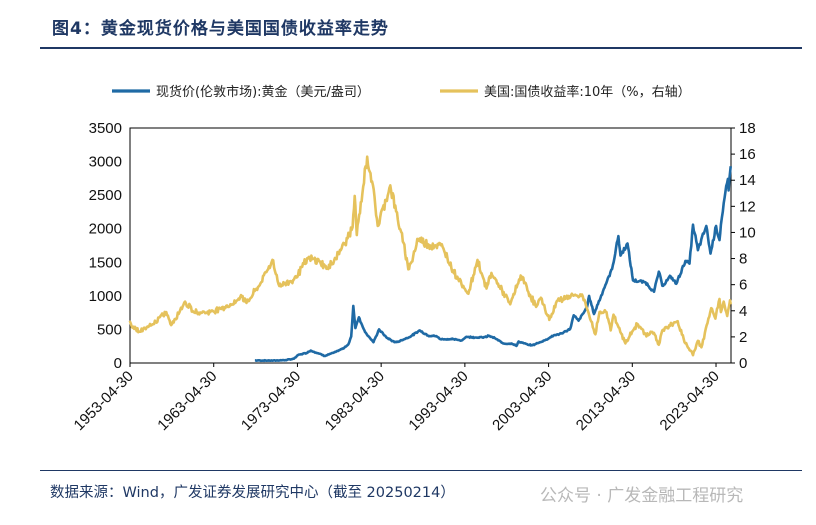  I want to click on left-y-tick-label: 2000, so click(105, 229).